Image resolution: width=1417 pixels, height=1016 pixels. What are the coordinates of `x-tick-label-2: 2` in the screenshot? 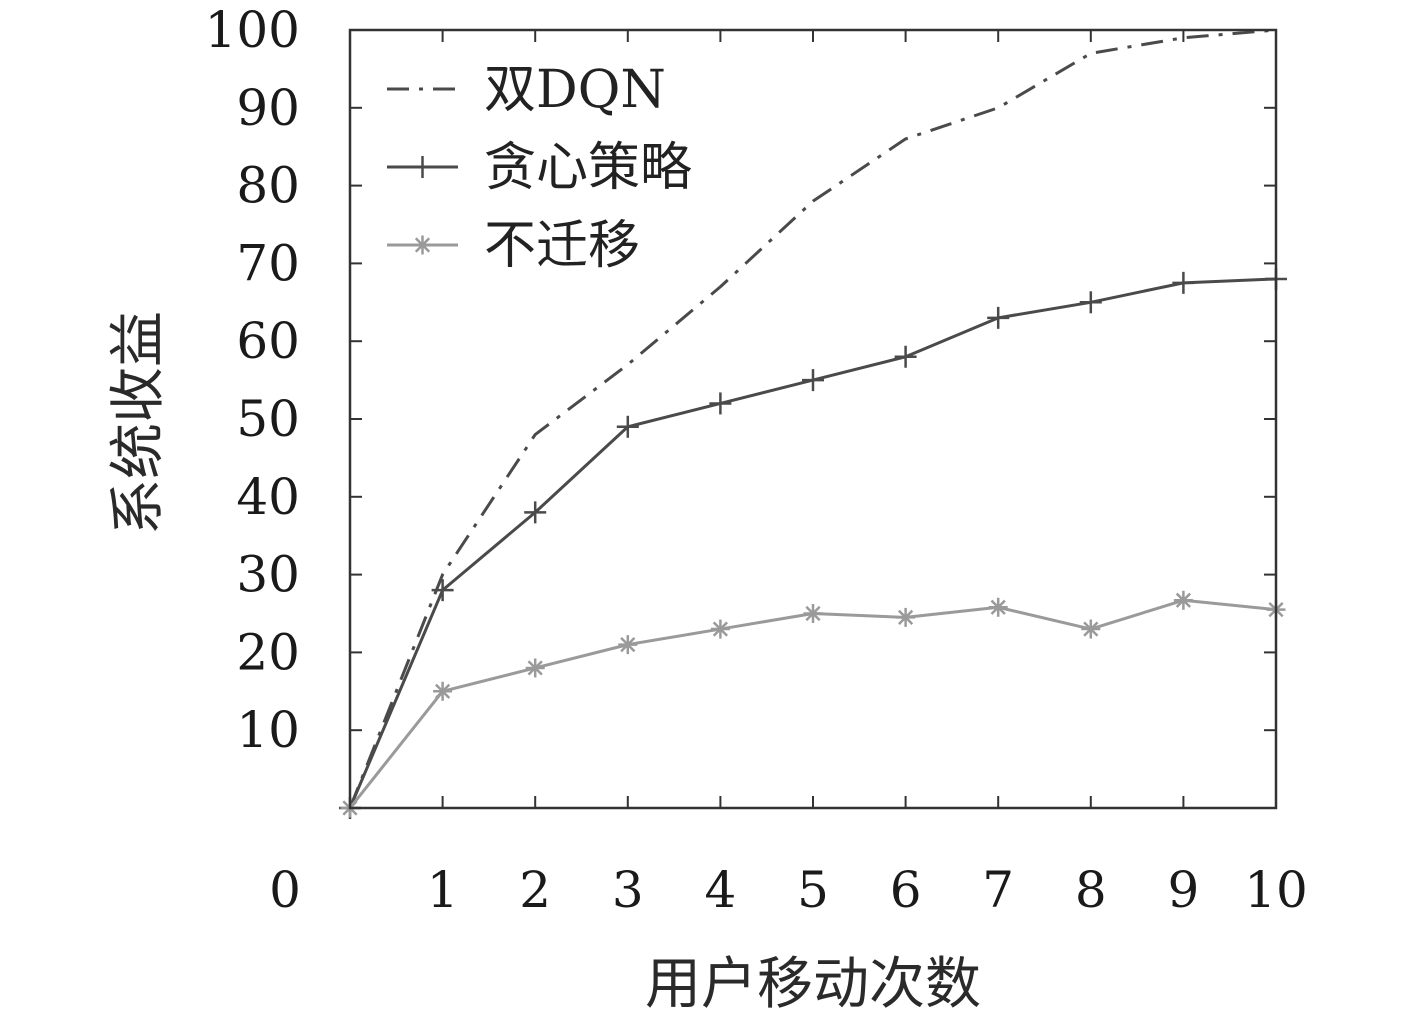 It's located at (535, 890).